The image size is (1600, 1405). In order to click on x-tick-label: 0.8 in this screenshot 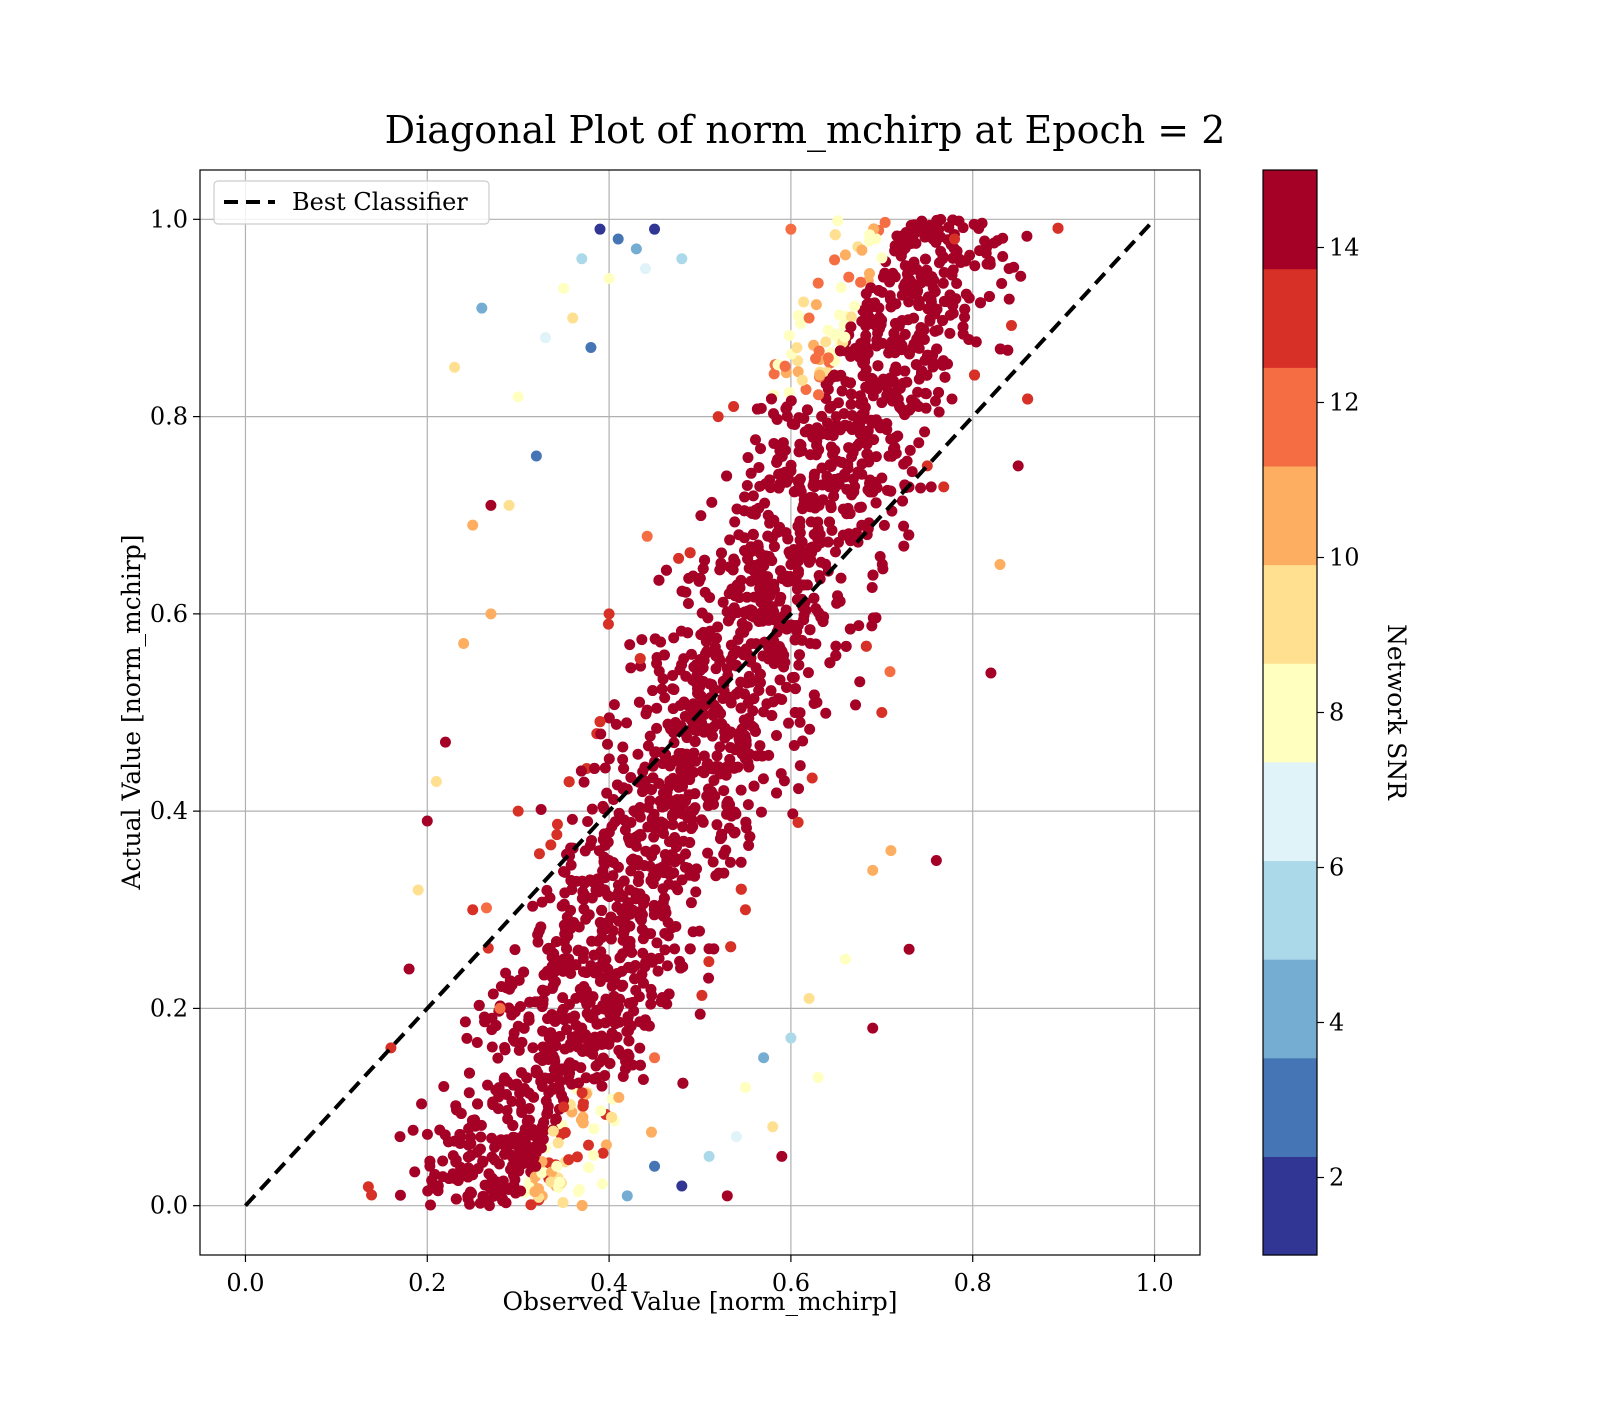, I will do `click(973, 1283)`.